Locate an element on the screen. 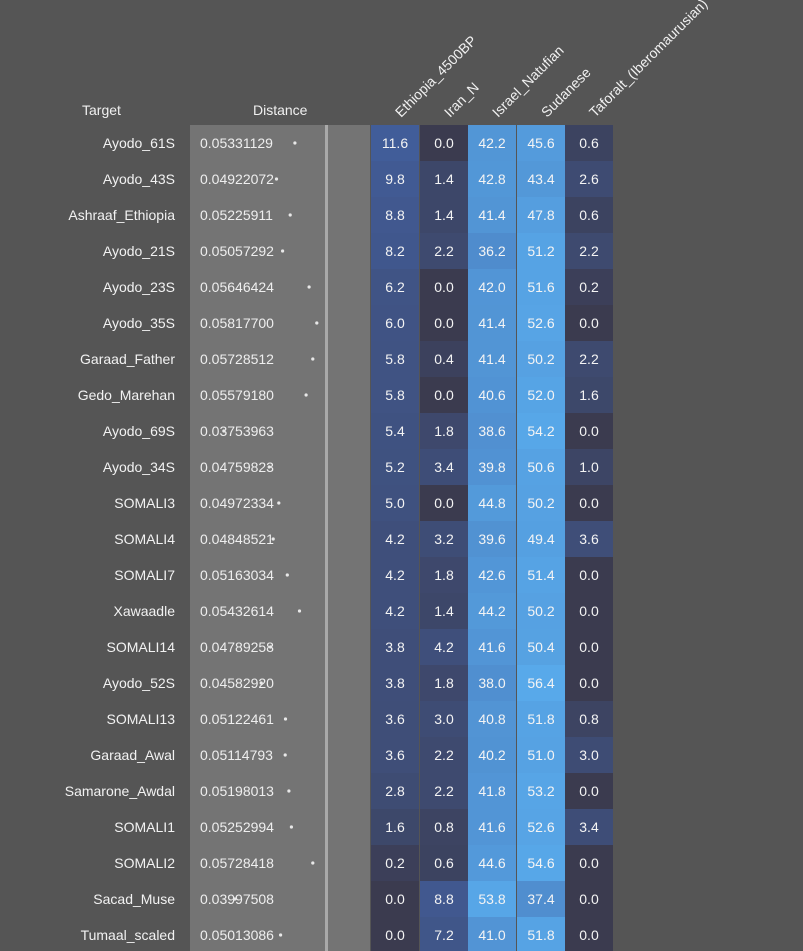  cell-value: 6.0 is located at coordinates (395, 323).